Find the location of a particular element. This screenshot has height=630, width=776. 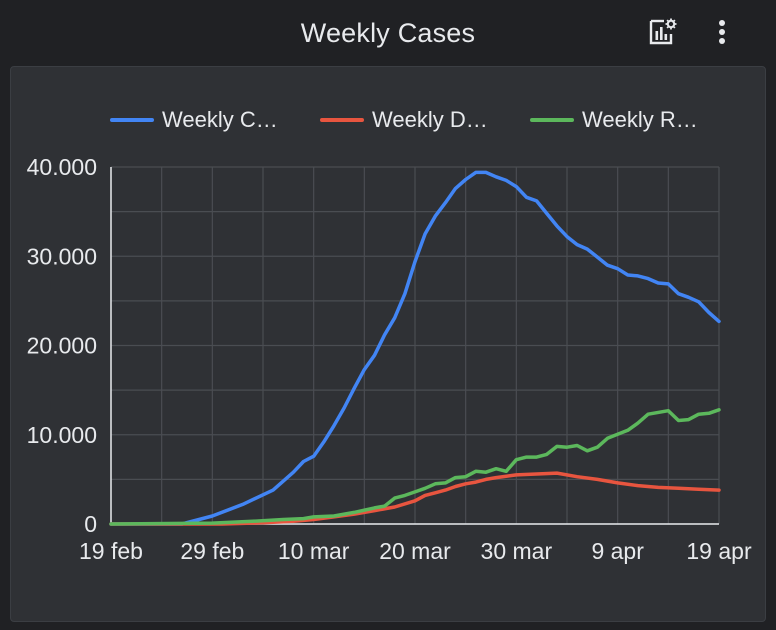

page-title: Weekly Cases is located at coordinates (388, 33).